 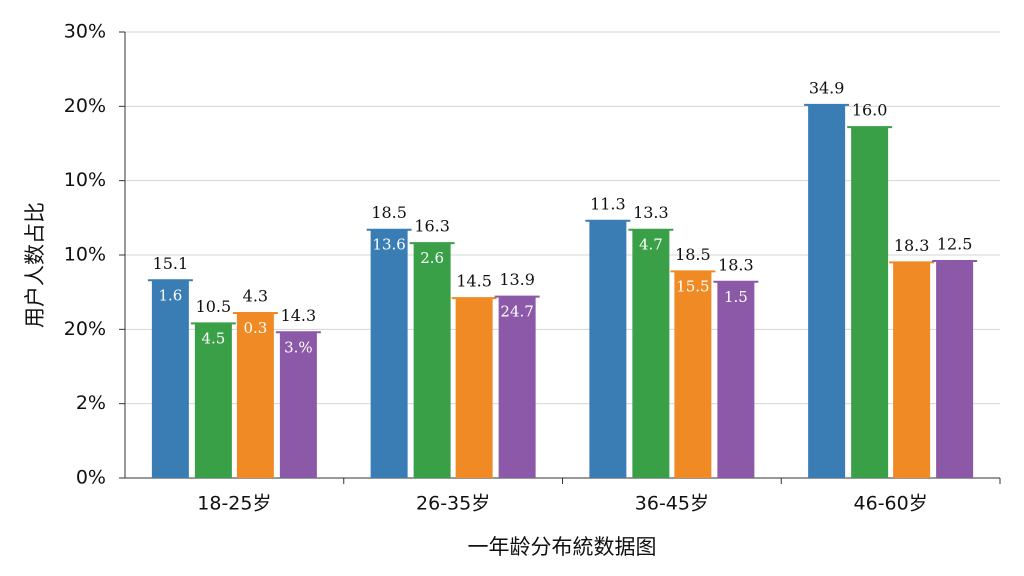 What do you see at coordinates (651, 212) in the screenshot?
I see `value-label: 13.3` at bounding box center [651, 212].